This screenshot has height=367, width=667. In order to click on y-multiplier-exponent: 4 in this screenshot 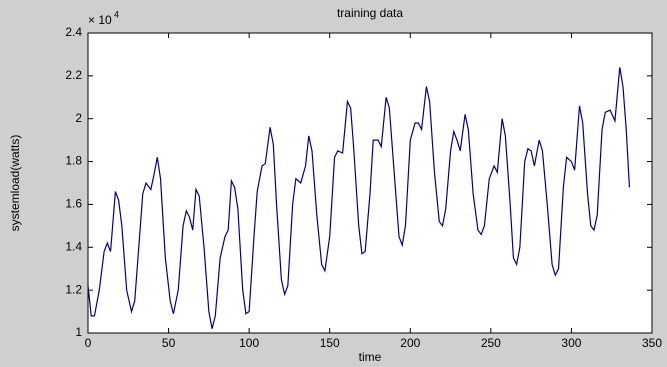, I will do `click(116, 14)`.